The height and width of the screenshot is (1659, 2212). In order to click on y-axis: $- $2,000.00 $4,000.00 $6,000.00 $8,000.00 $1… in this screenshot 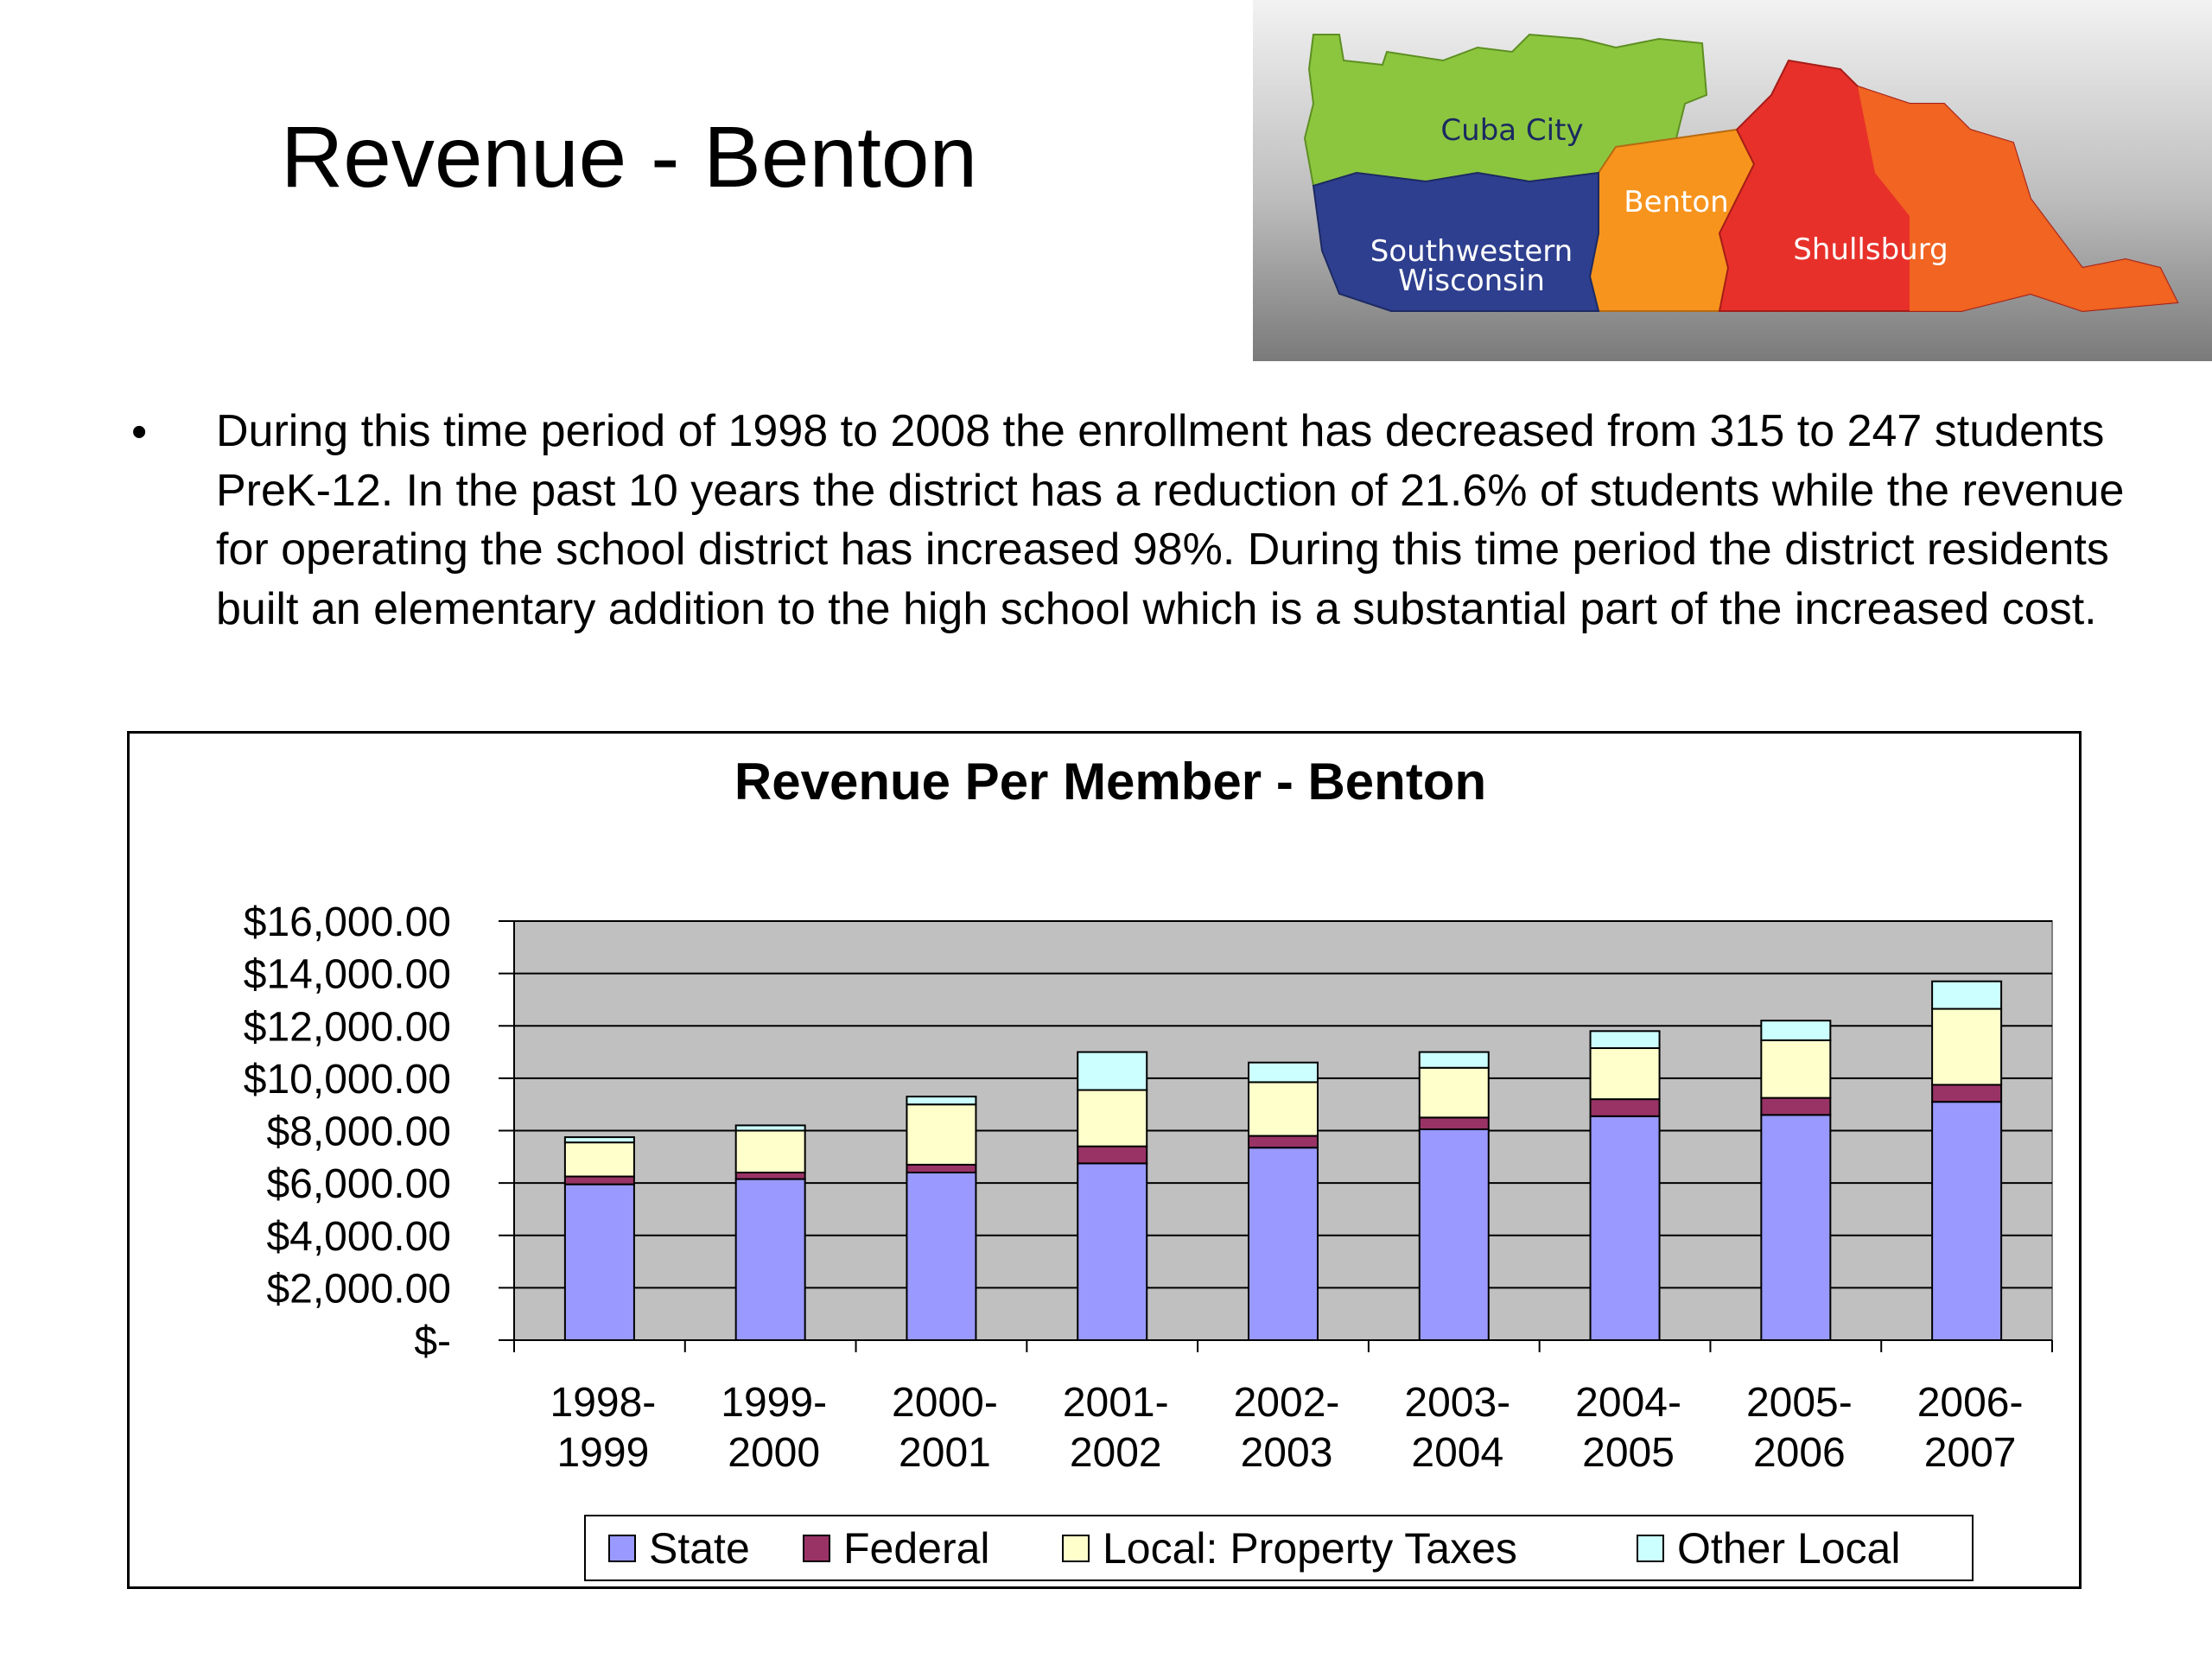, I will do `click(379, 1131)`.